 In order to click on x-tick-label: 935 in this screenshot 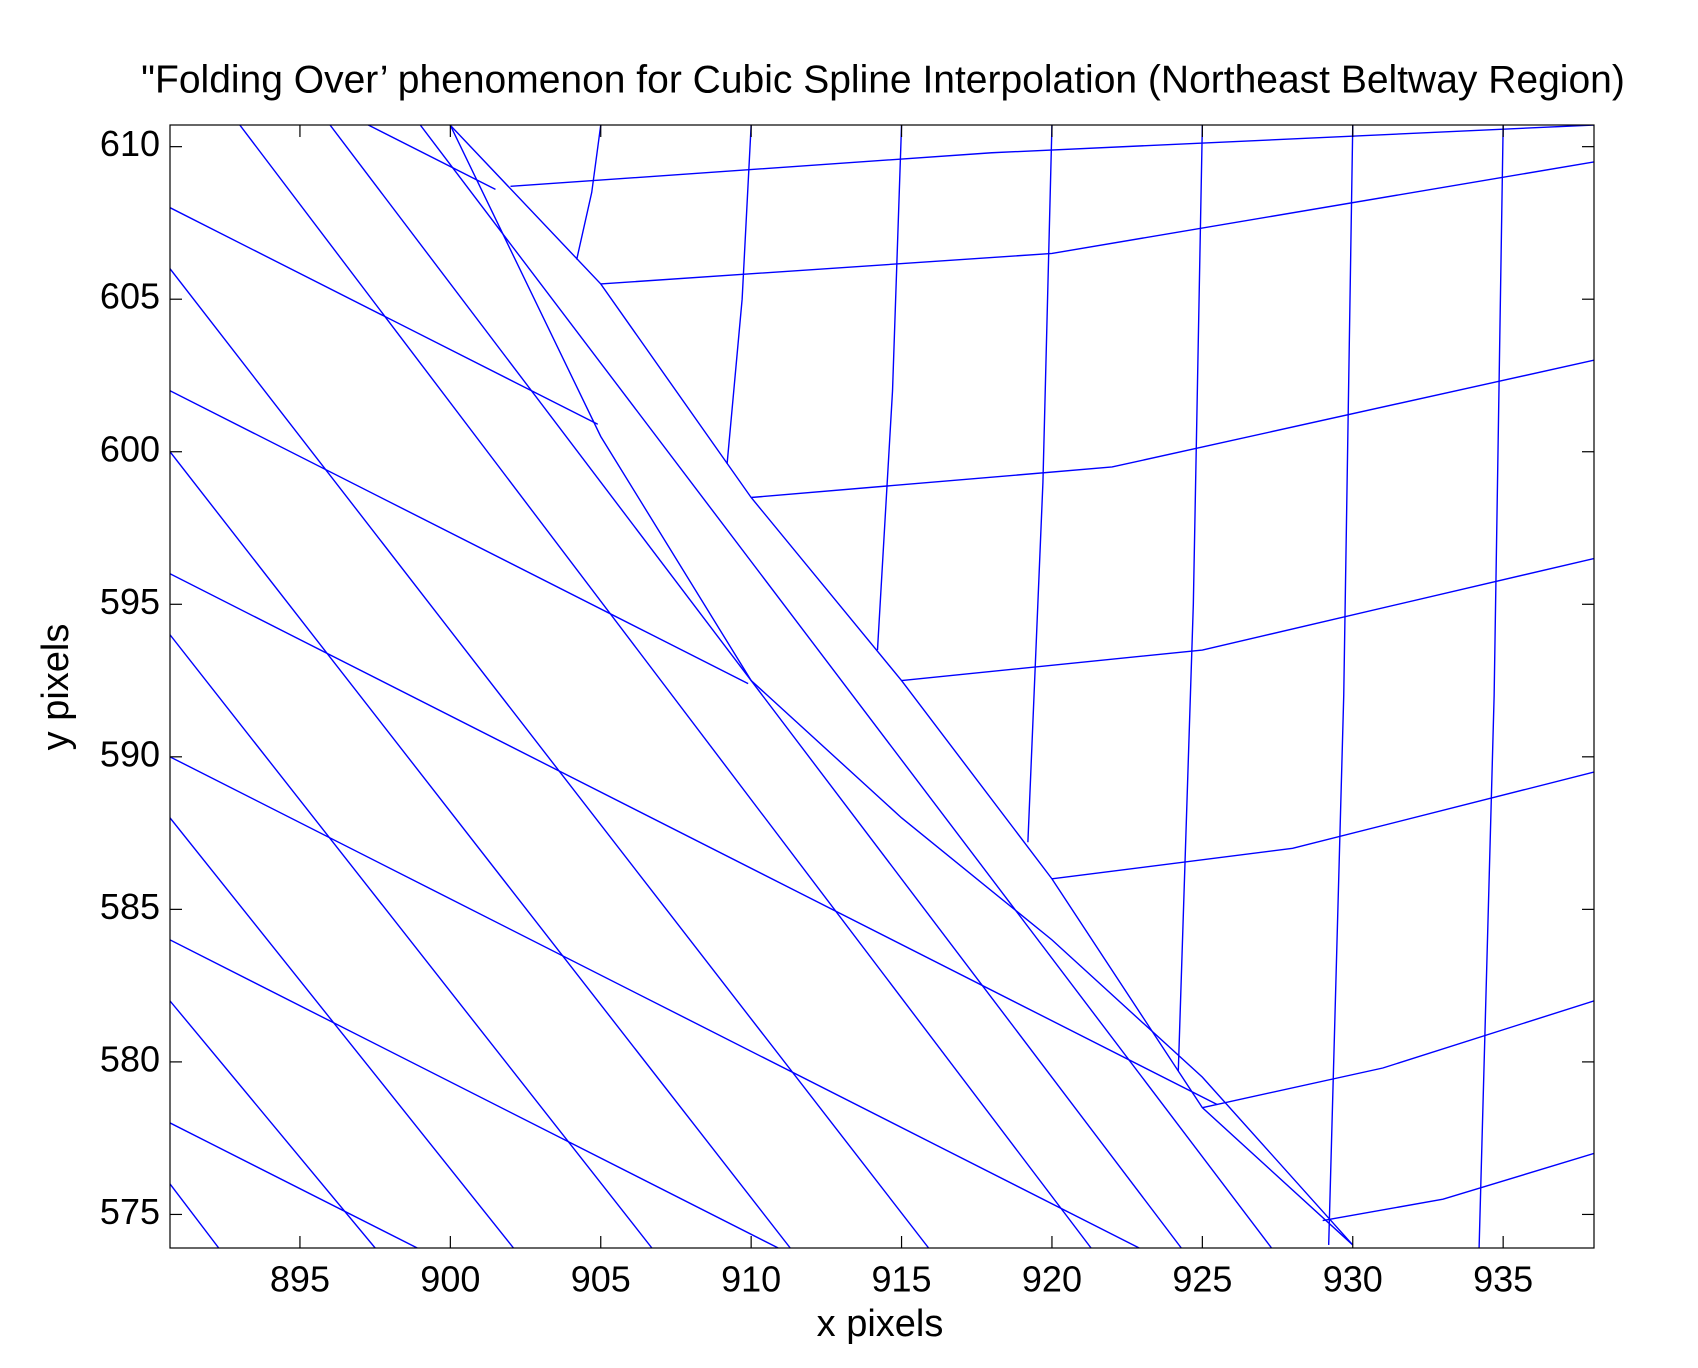, I will do `click(1503, 1279)`.